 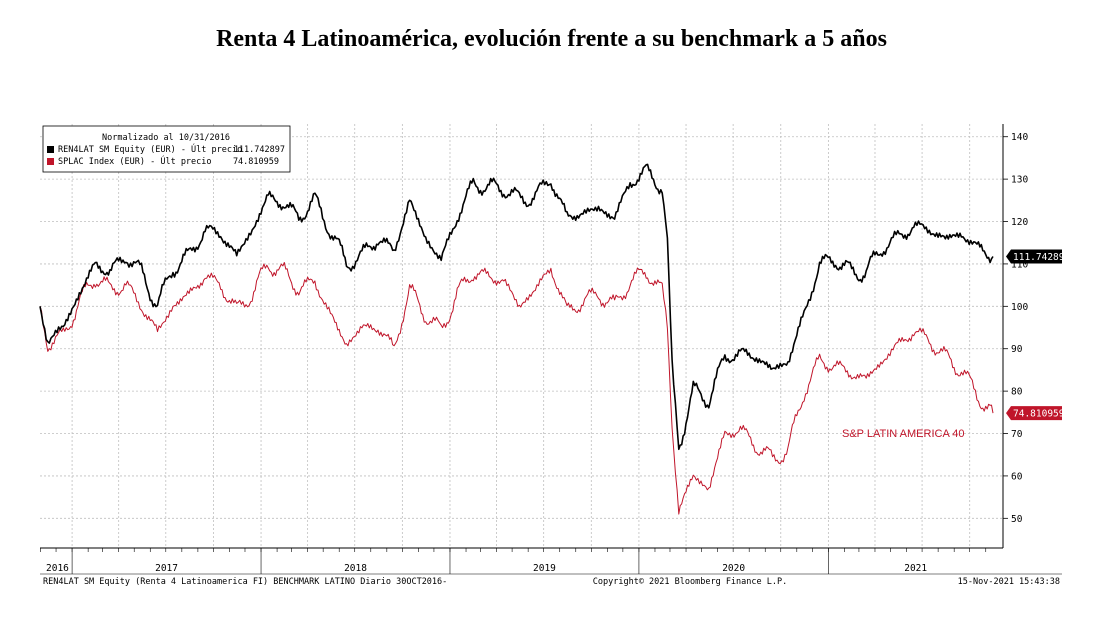 What do you see at coordinates (1039, 414) in the screenshot?
I see `last-price-splac: 74.810959` at bounding box center [1039, 414].